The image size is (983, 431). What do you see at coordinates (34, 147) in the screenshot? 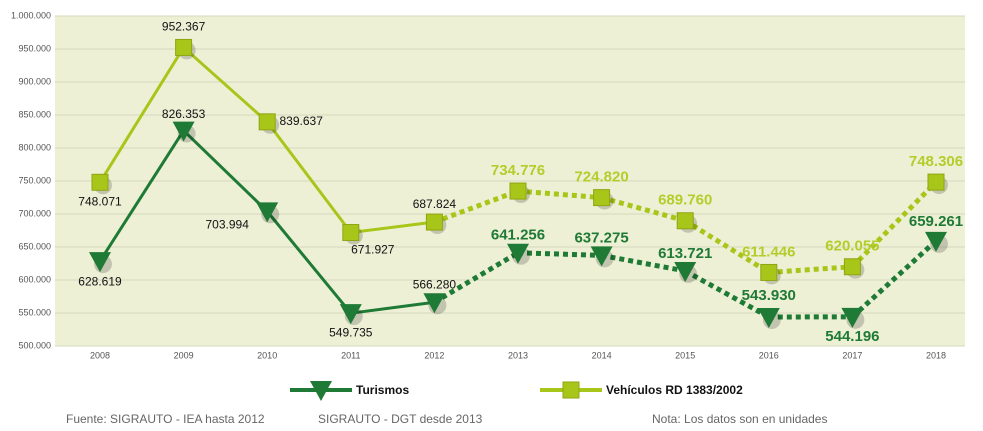
I see `y-tick-label: 800.000` at bounding box center [34, 147].